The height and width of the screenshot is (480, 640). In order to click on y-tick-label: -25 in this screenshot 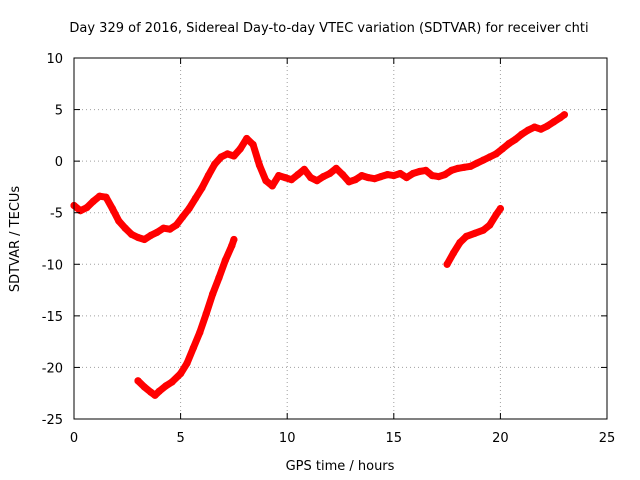, I will do `click(52, 420)`.